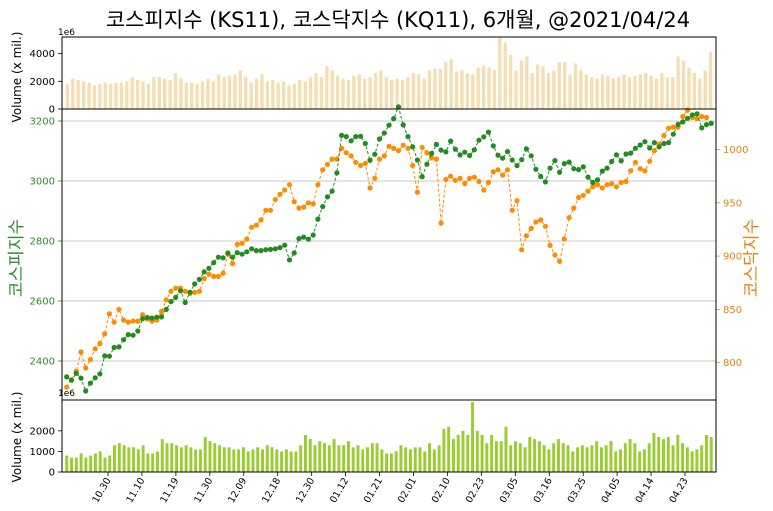 This screenshot has height=511, width=773. What do you see at coordinates (169, 490) in the screenshot?
I see `x-tick-label: 11.19` at bounding box center [169, 490].